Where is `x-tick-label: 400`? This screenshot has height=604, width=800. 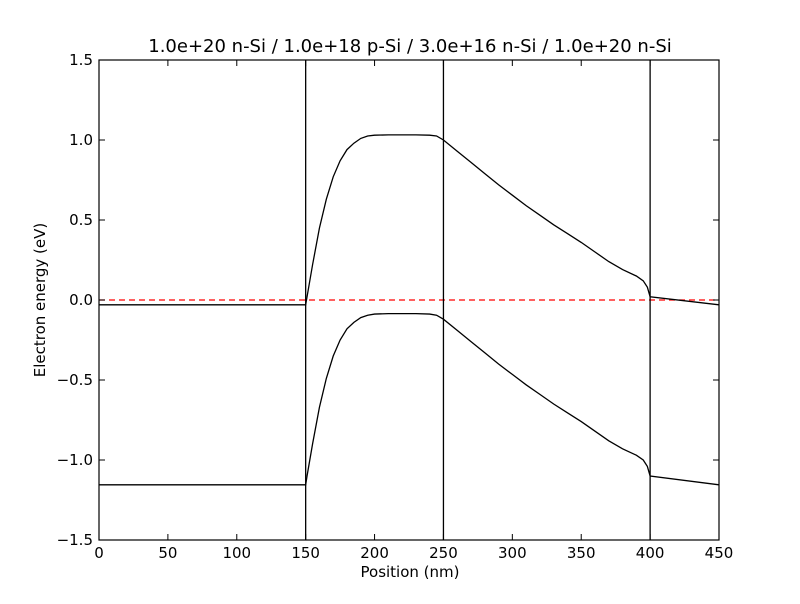 x-tick-label: 400 is located at coordinates (650, 553).